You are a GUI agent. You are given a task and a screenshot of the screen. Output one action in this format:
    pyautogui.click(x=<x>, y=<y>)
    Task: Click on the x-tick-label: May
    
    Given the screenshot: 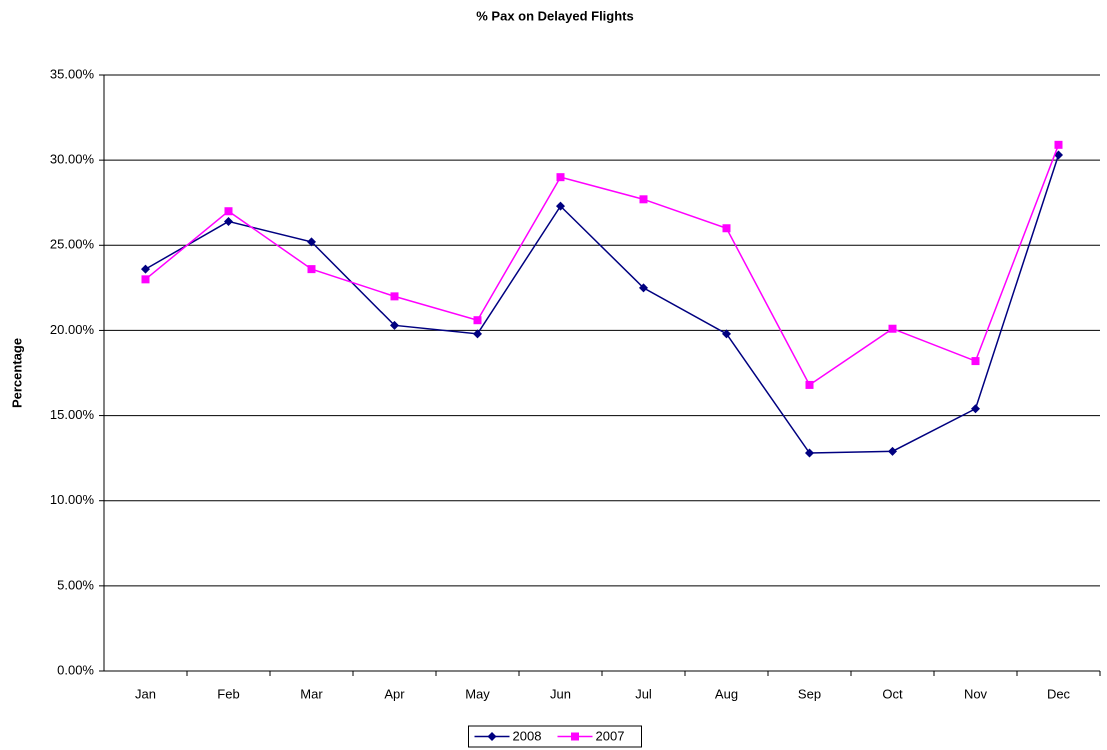 What is the action you would take?
    pyautogui.click(x=477, y=693)
    